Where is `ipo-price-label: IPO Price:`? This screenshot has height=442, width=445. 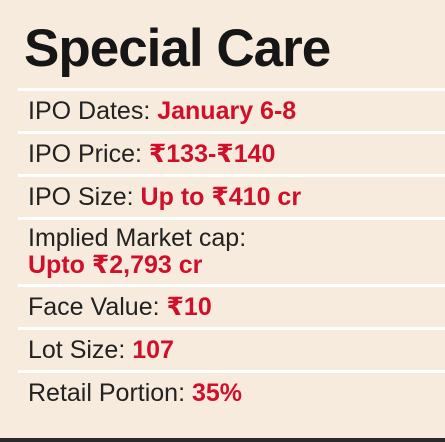
ipo-price-label: IPO Price: is located at coordinates (85, 153).